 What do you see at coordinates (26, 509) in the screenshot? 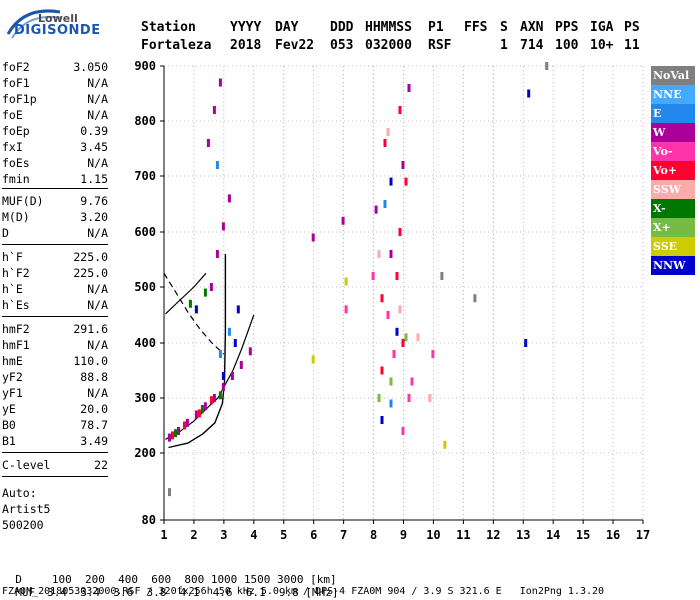
I see `auto-method: Artist5` at bounding box center [26, 509].